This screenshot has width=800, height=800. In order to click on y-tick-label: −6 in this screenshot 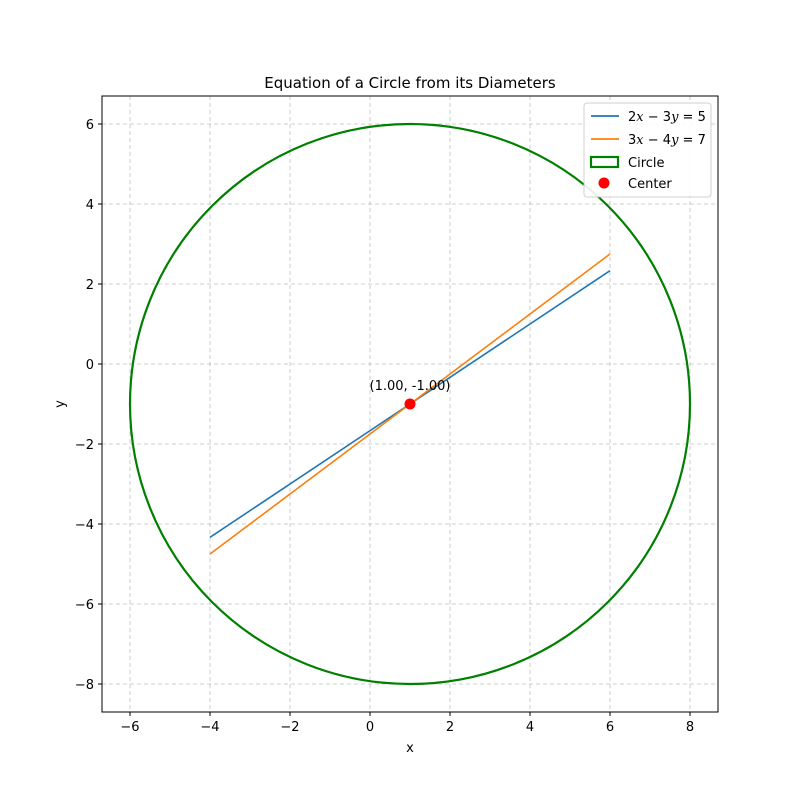, I will do `click(84, 605)`.